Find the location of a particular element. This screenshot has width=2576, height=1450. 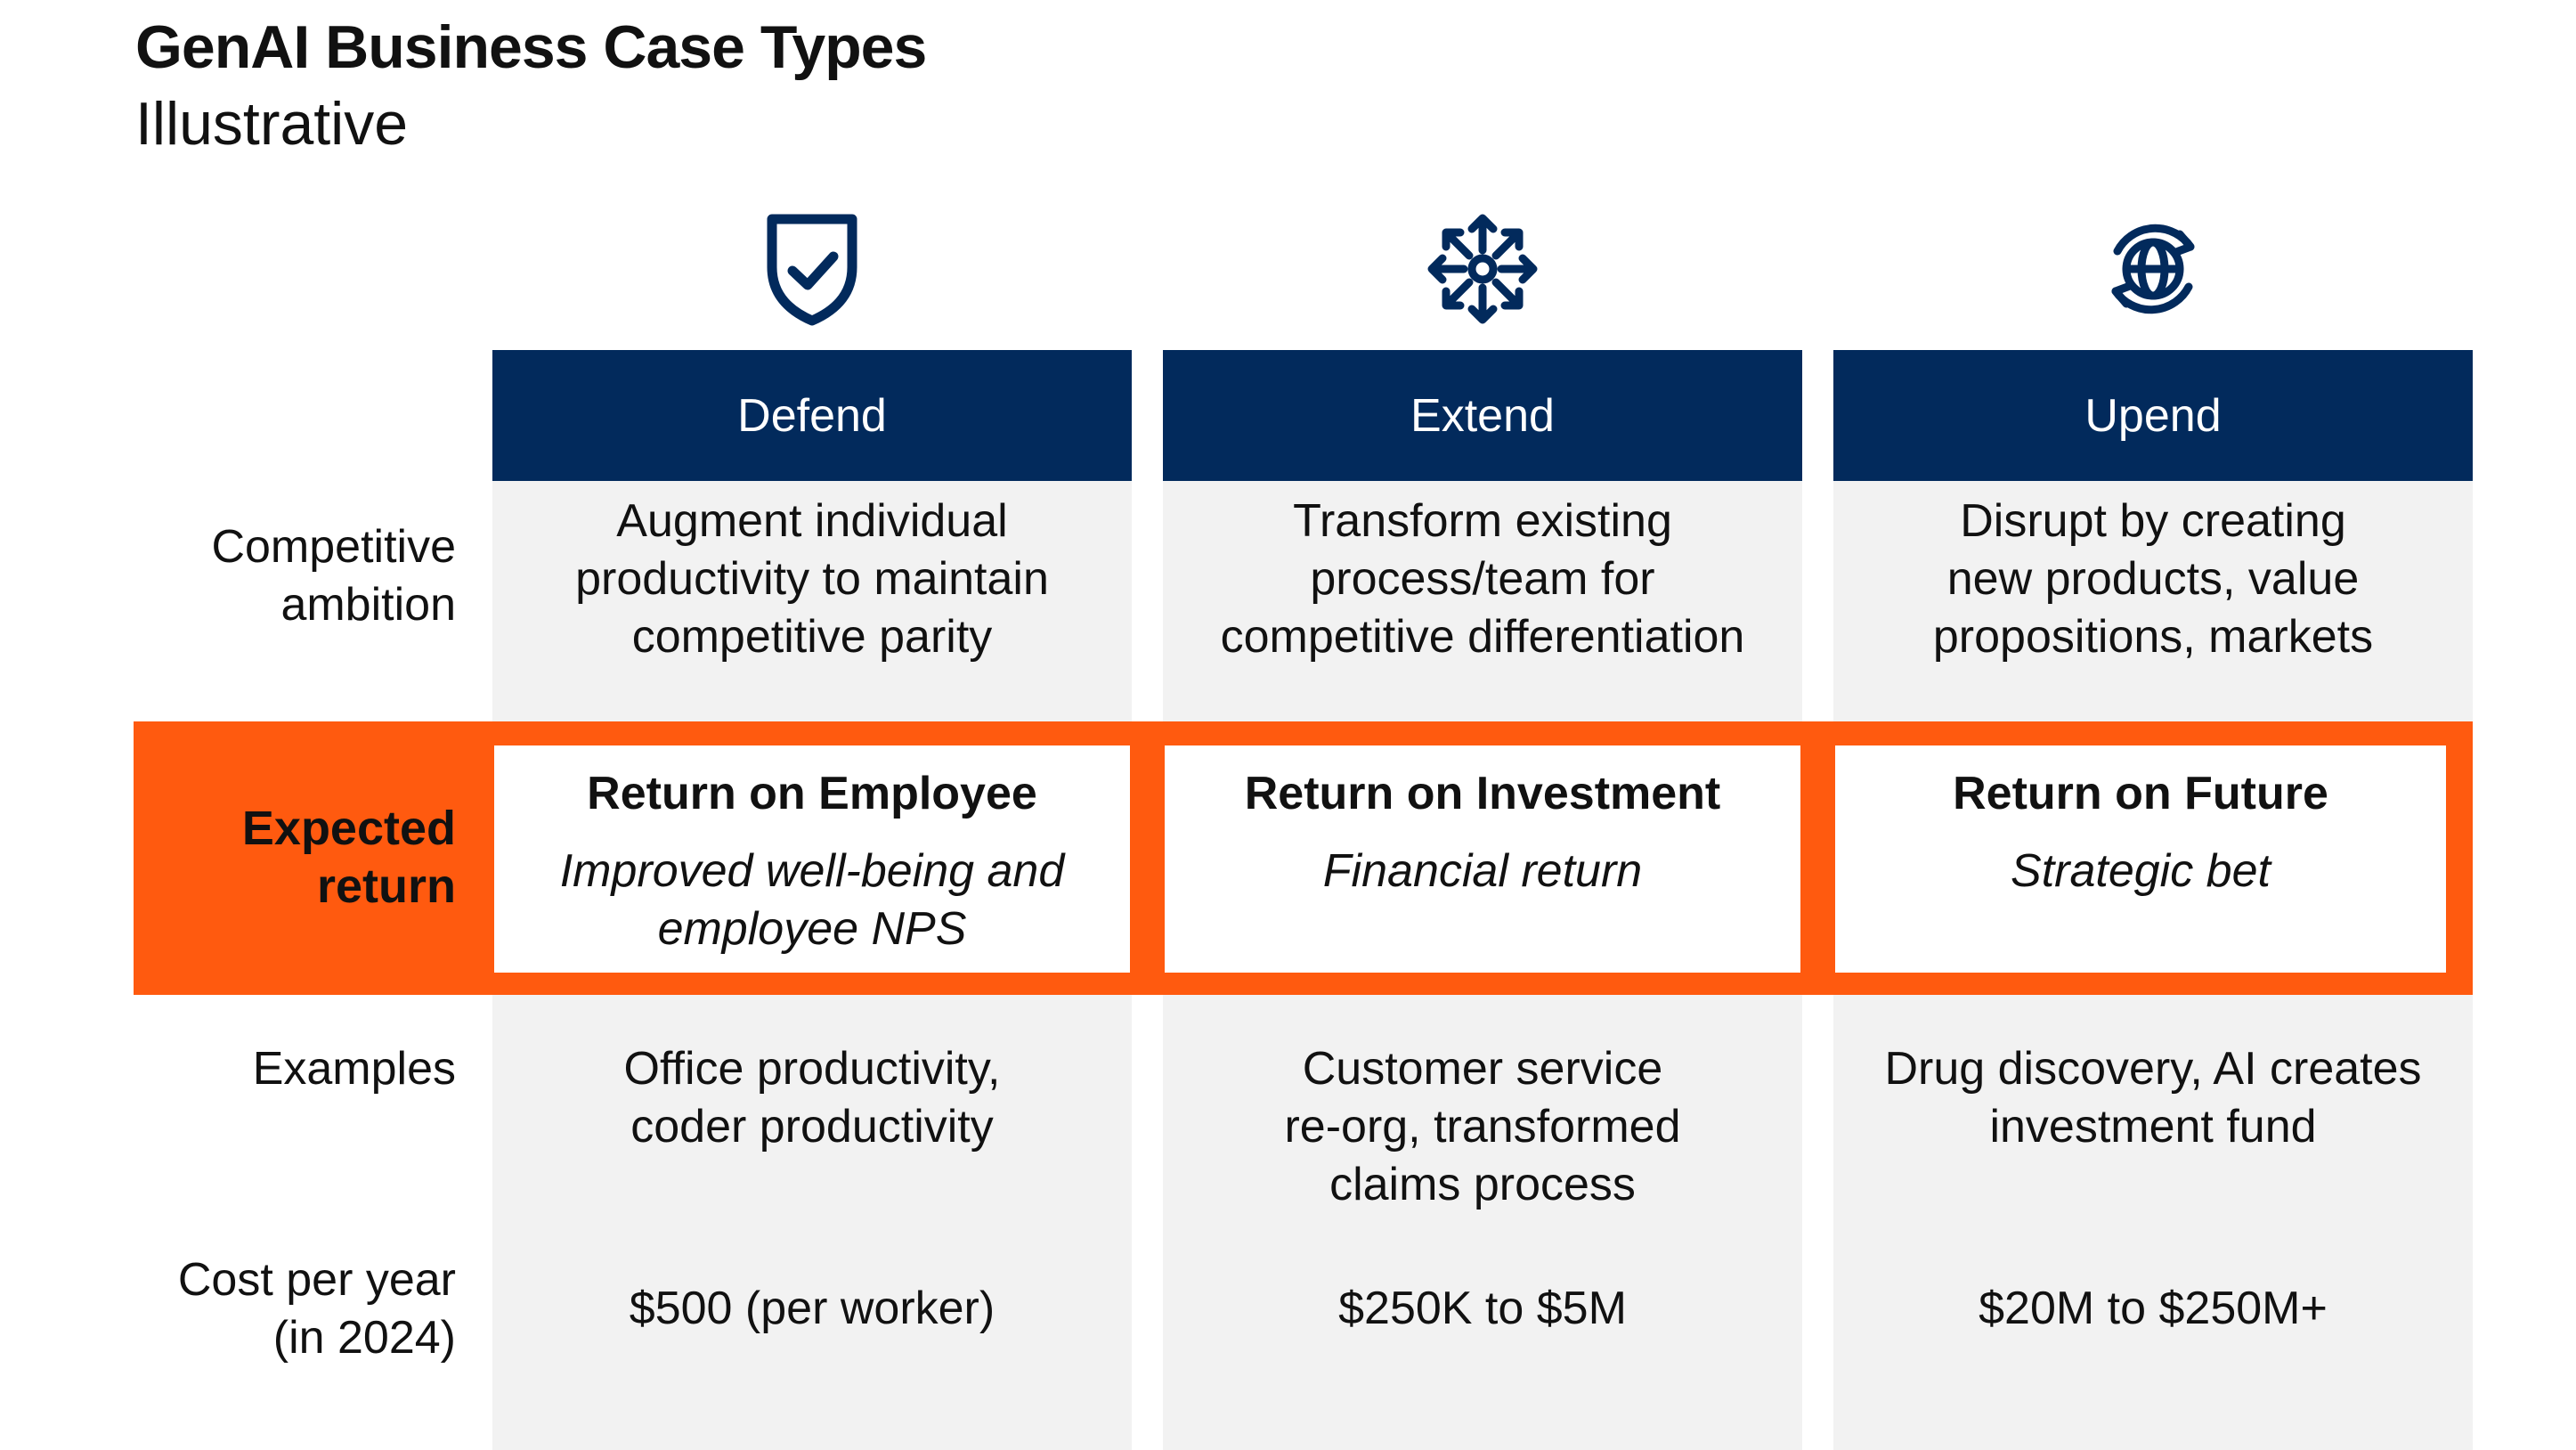

return-subtitle: Strategic bet is located at coordinates (2141, 871).